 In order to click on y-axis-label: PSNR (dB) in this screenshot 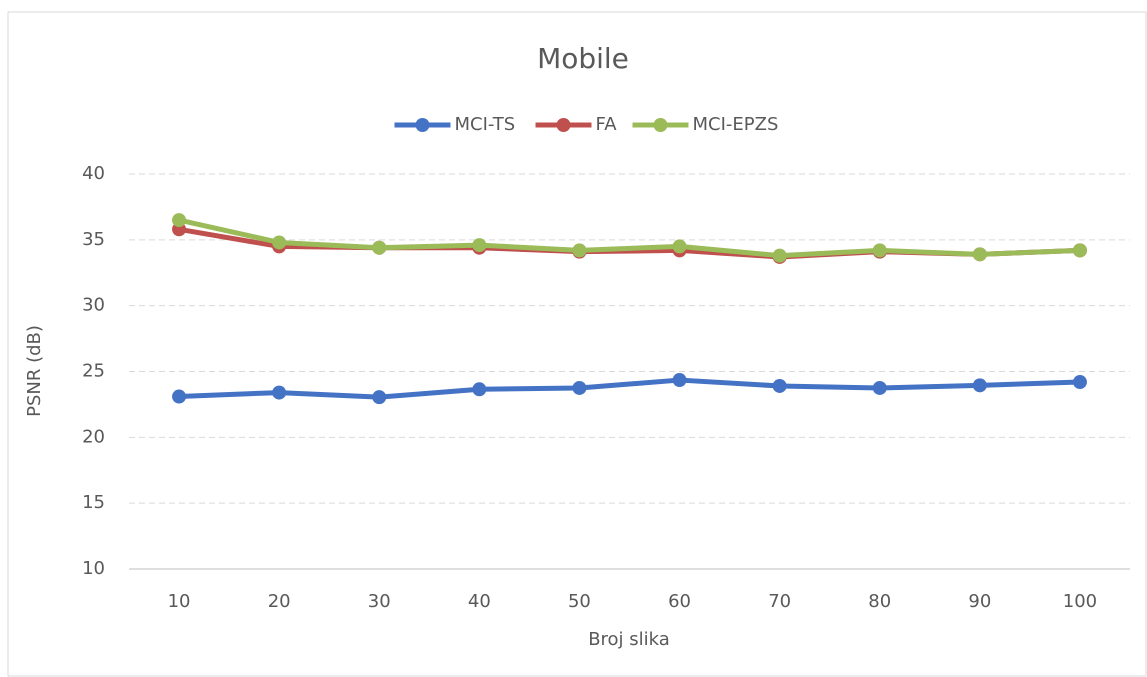, I will do `click(34, 371)`.